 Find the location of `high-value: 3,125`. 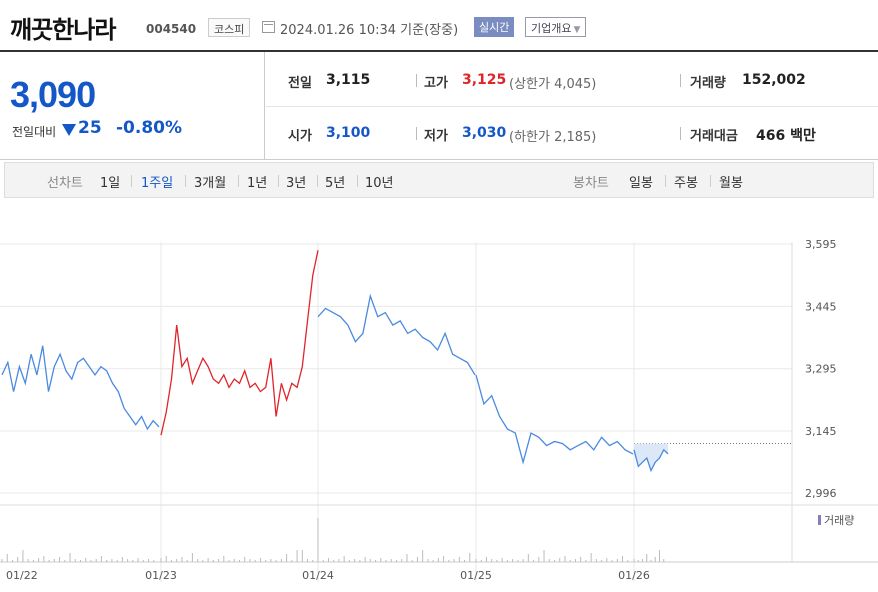

high-value: 3,125 is located at coordinates (484, 80).